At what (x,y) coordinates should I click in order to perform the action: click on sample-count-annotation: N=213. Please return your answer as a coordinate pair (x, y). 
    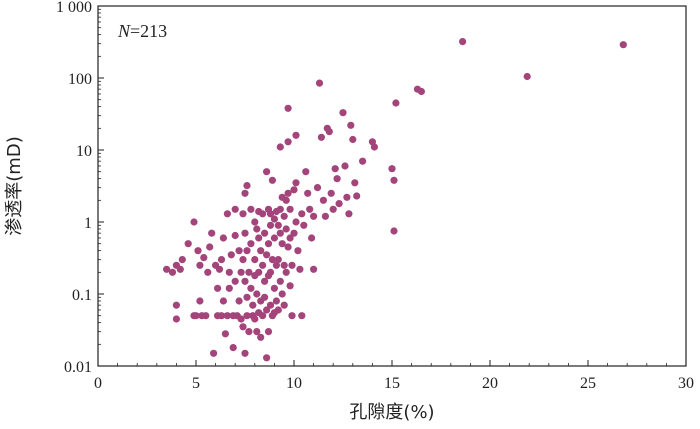
    Looking at the image, I should click on (142, 31).